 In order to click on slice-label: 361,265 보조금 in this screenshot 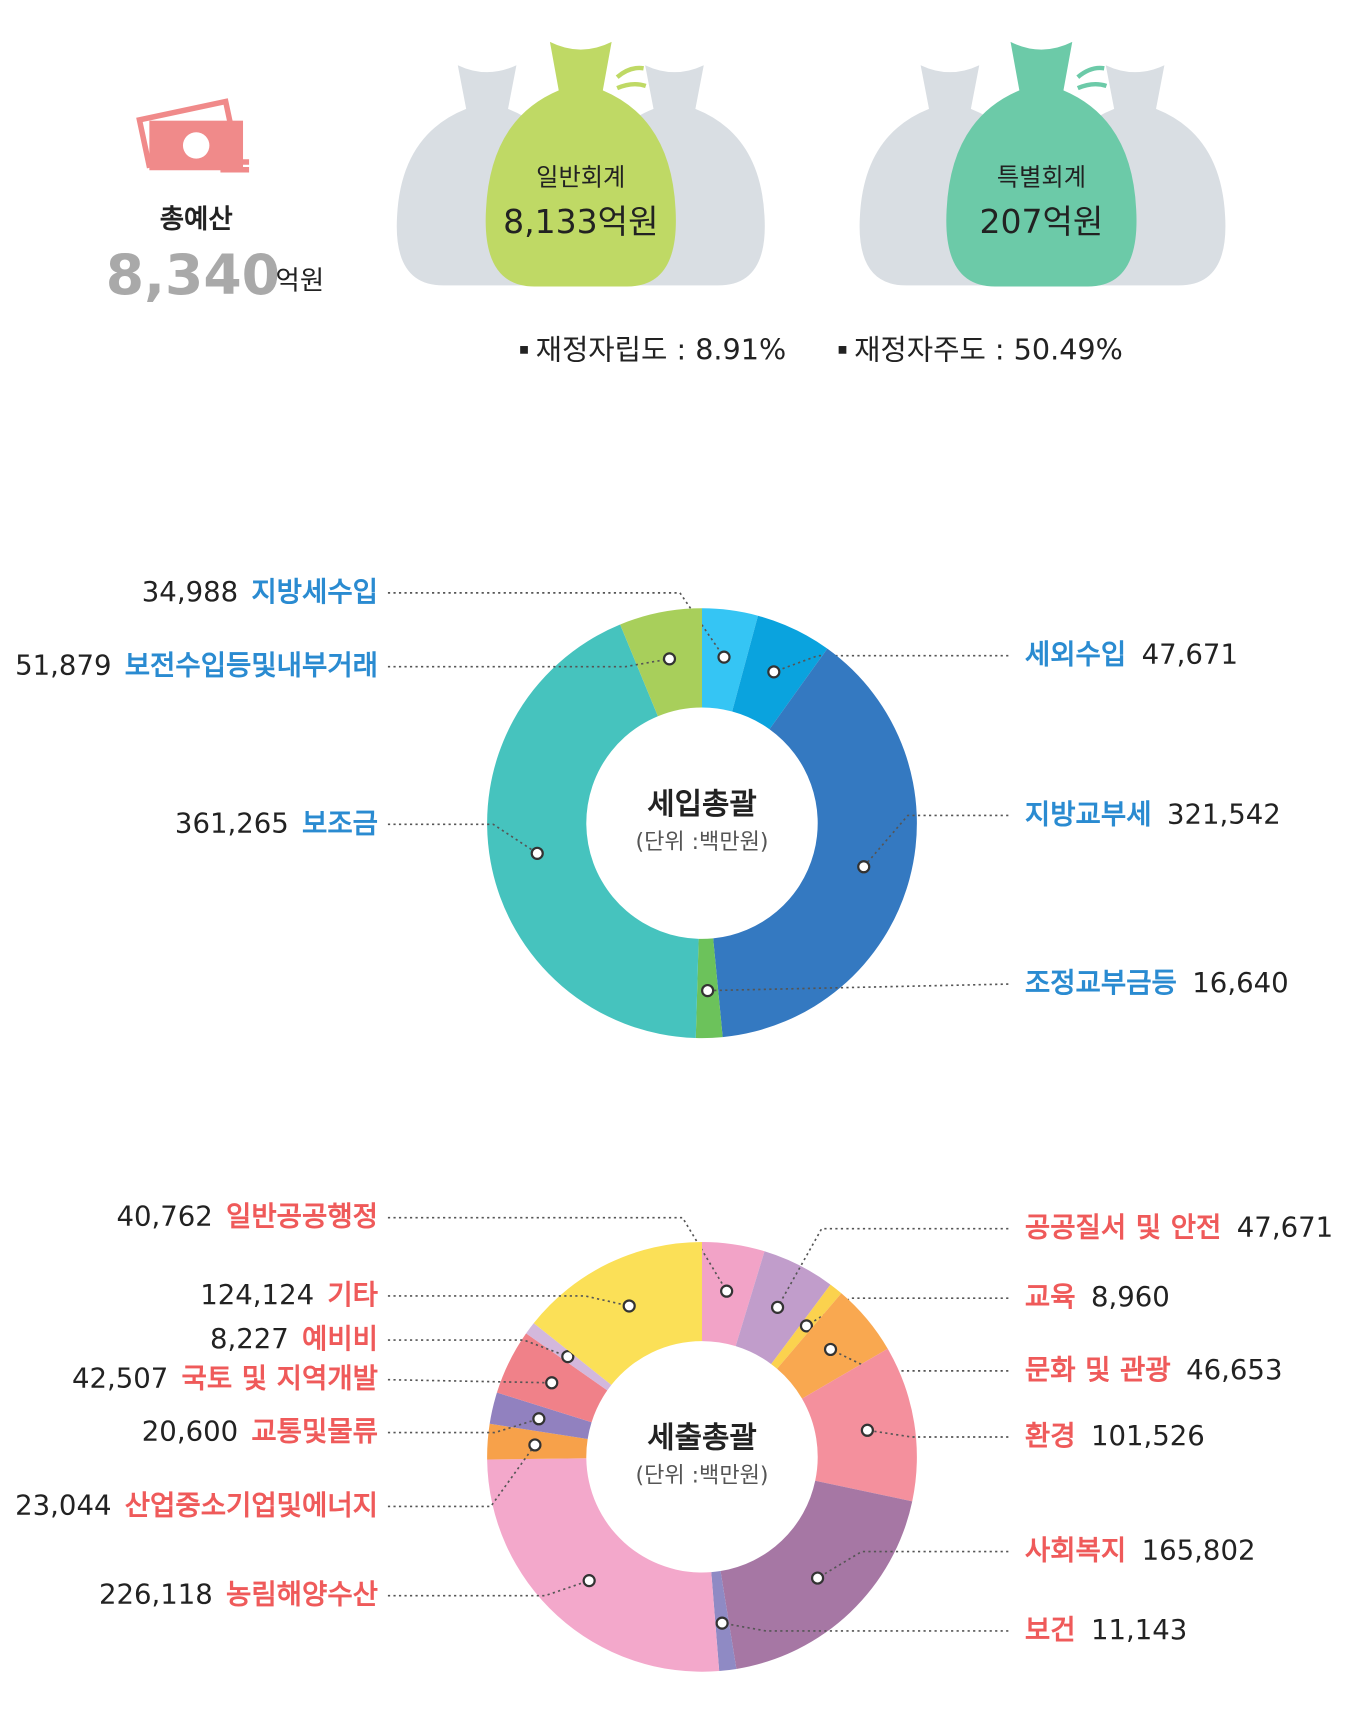, I will do `click(276, 823)`.